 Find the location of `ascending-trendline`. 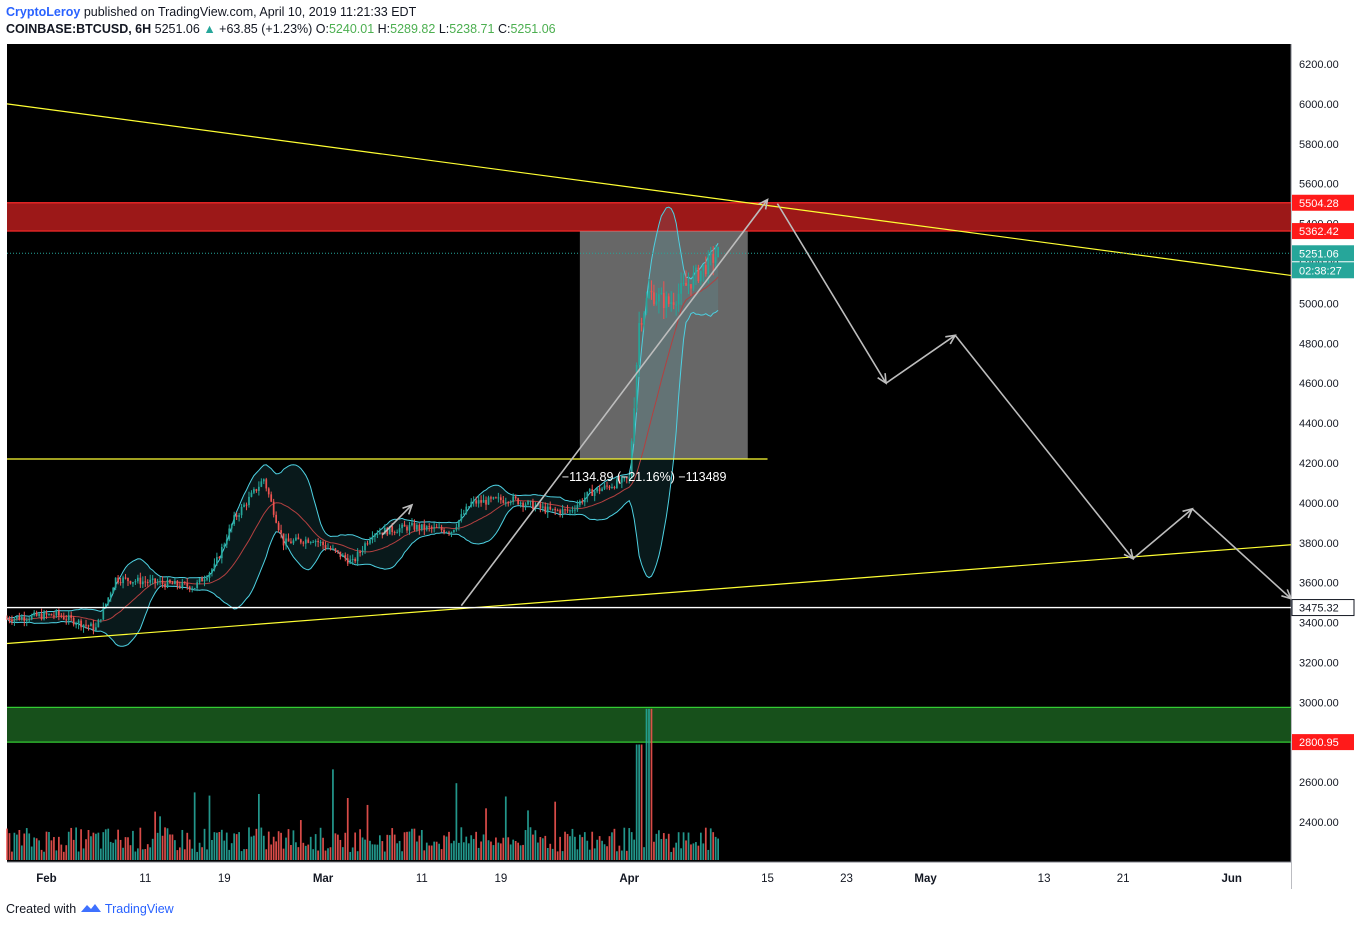

ascending-trendline is located at coordinates (649, 594).